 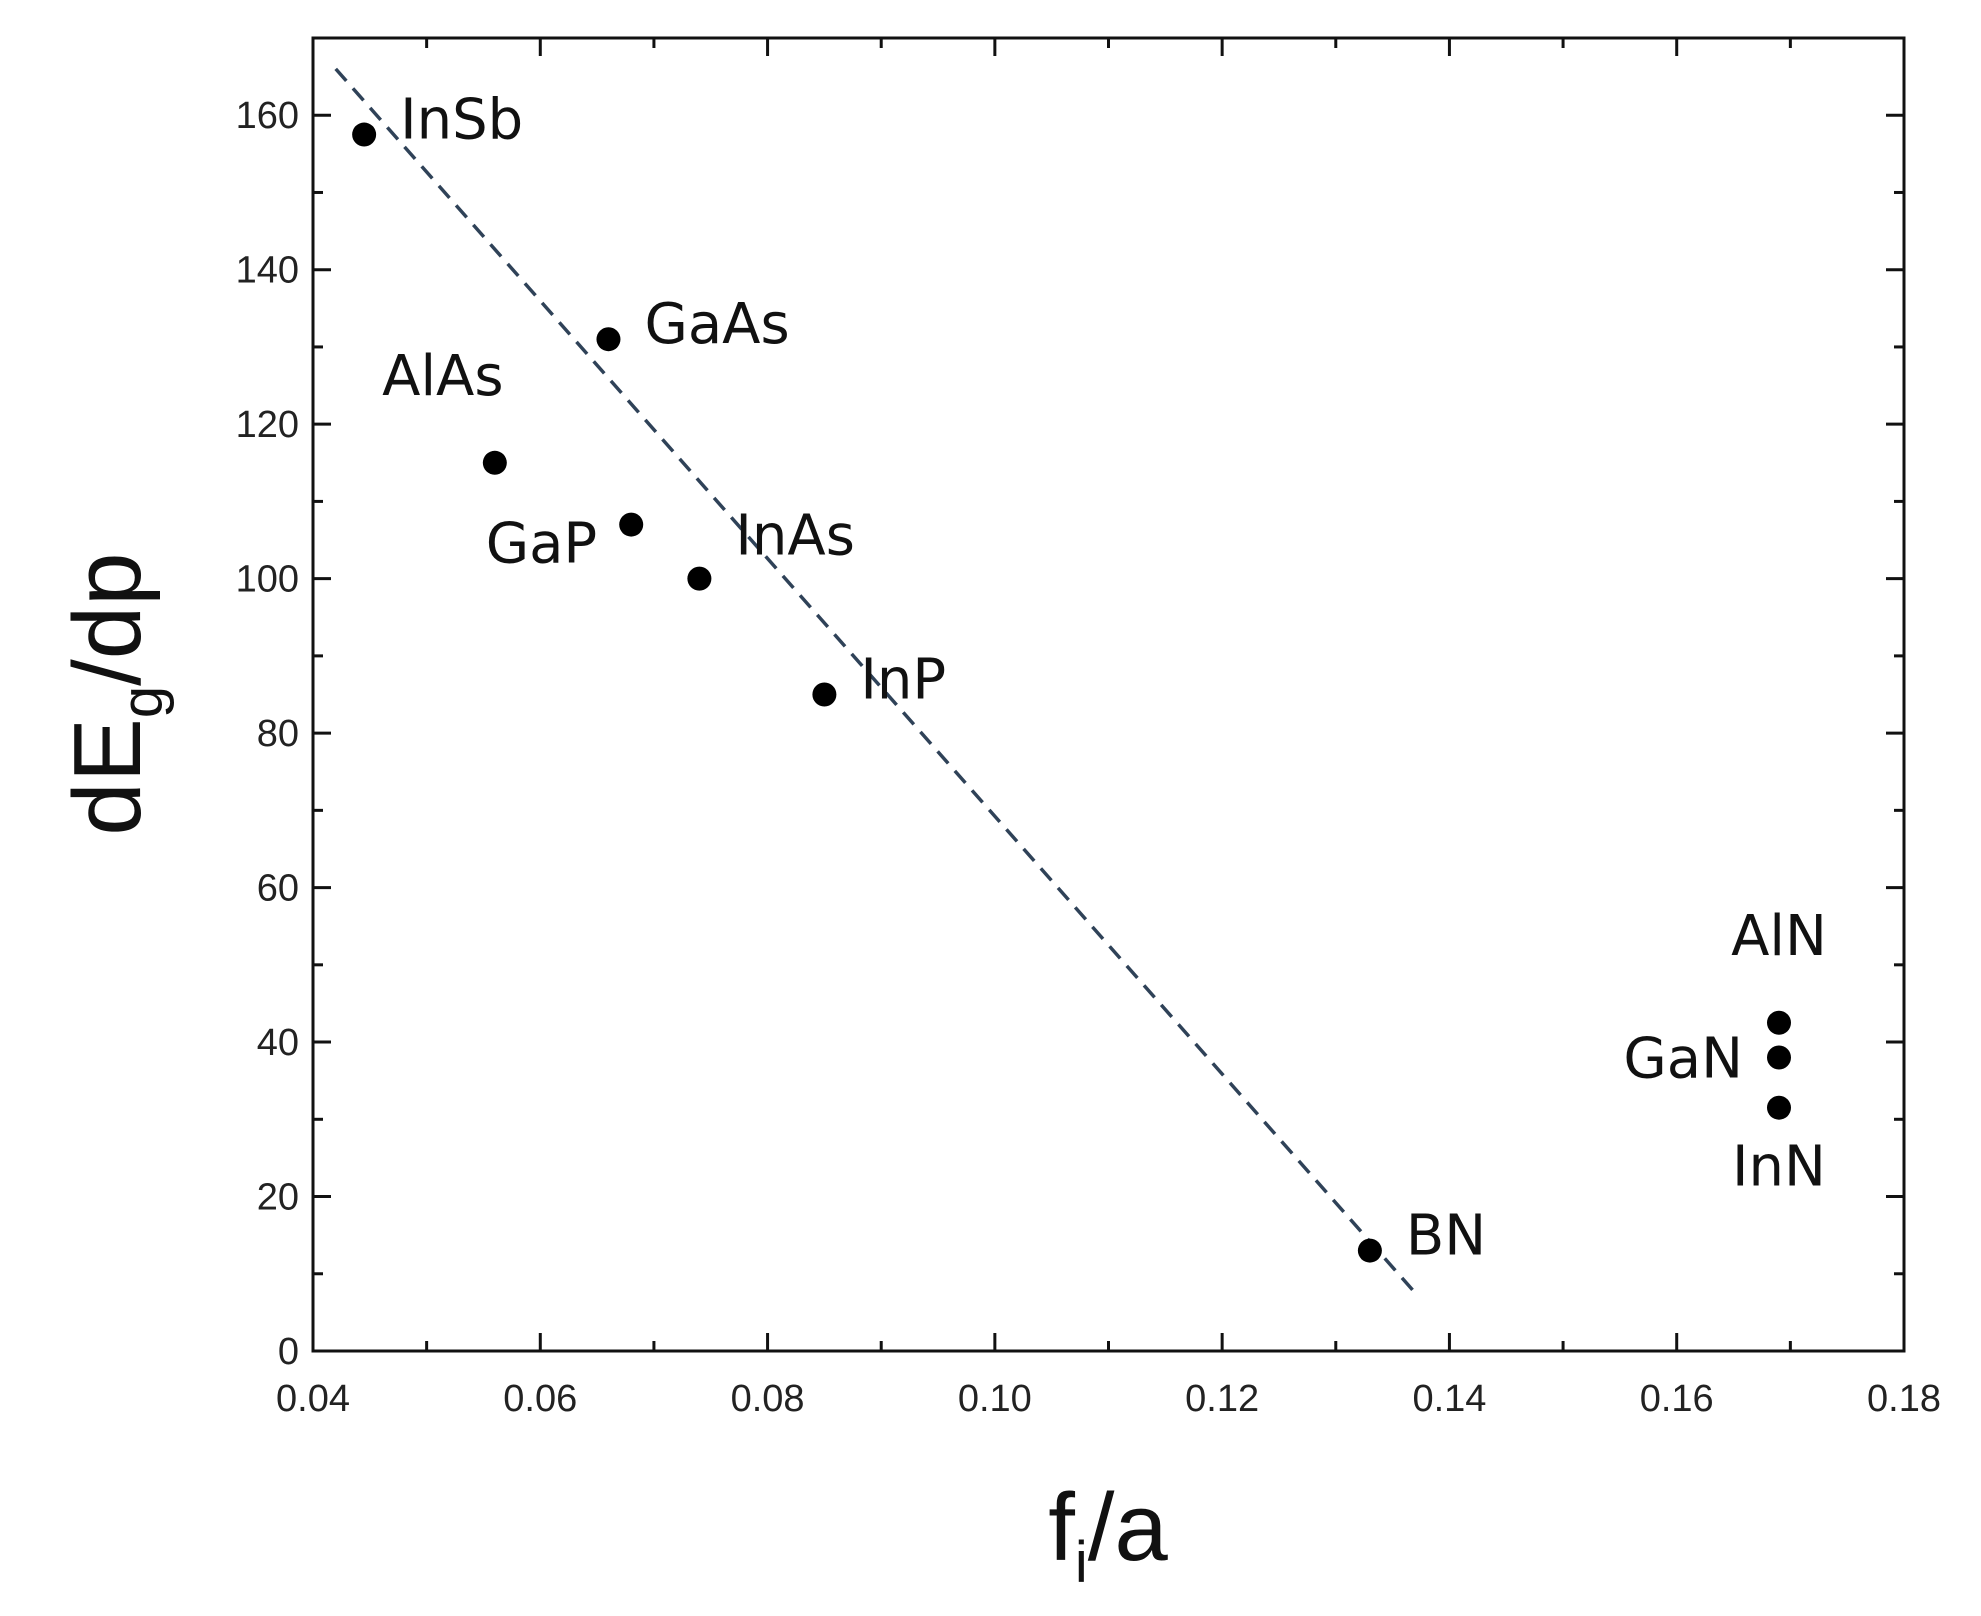 I want to click on point-label-inp: InP, so click(x=903, y=680).